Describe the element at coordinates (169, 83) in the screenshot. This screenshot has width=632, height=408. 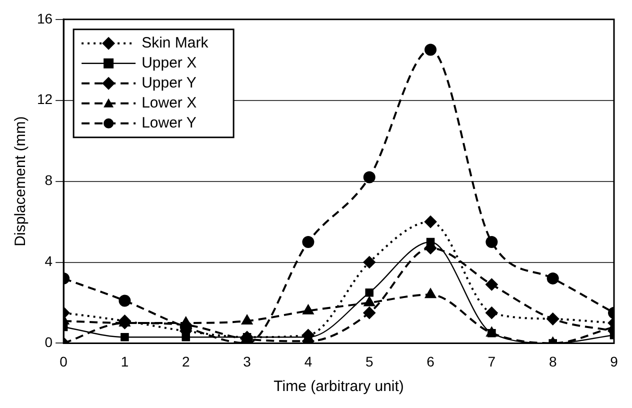
I see `legend-label: Upper Y` at that location.